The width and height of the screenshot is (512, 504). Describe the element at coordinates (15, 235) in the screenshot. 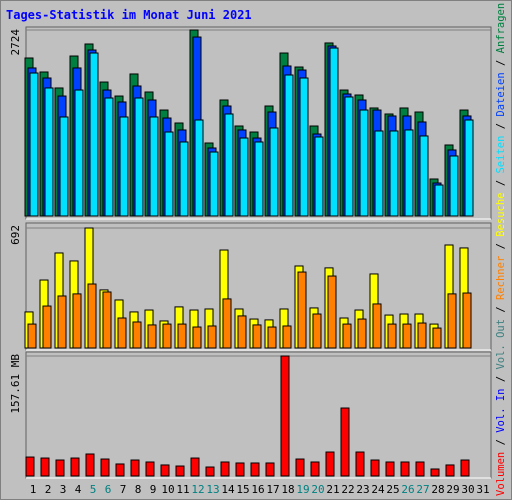

I see `y-tick-label: 692` at that location.